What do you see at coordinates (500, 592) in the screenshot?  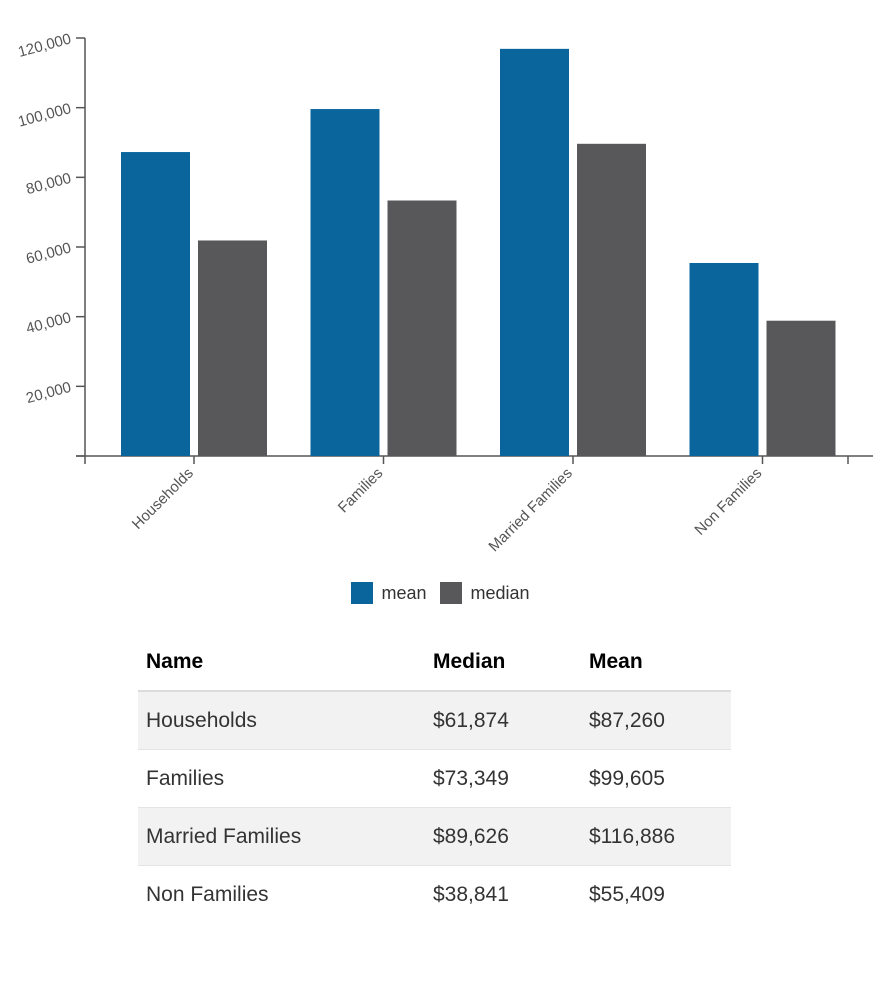 I see `legend-label-median: median` at bounding box center [500, 592].